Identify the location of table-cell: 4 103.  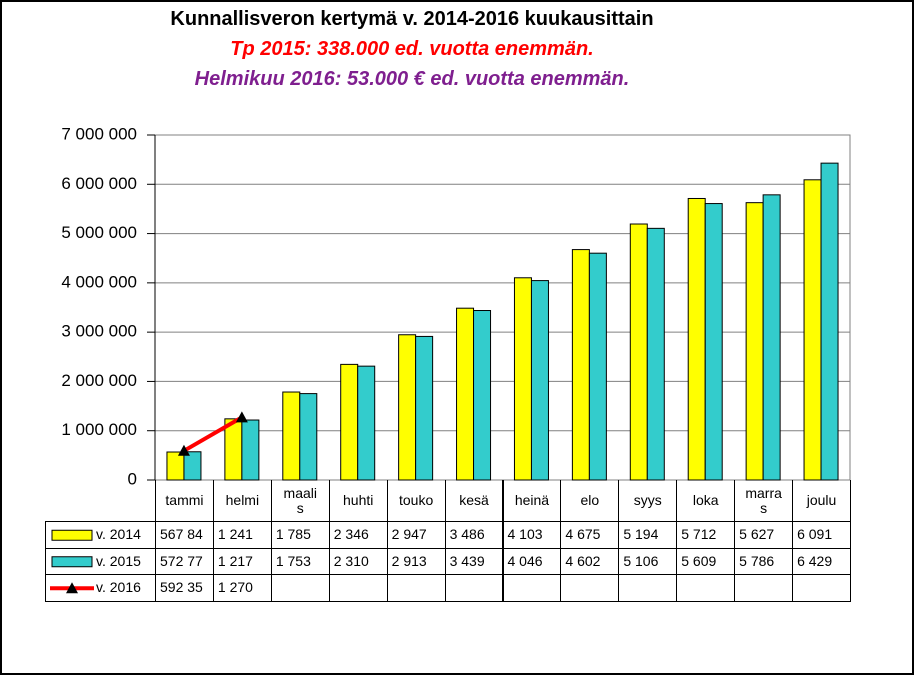
(532, 535).